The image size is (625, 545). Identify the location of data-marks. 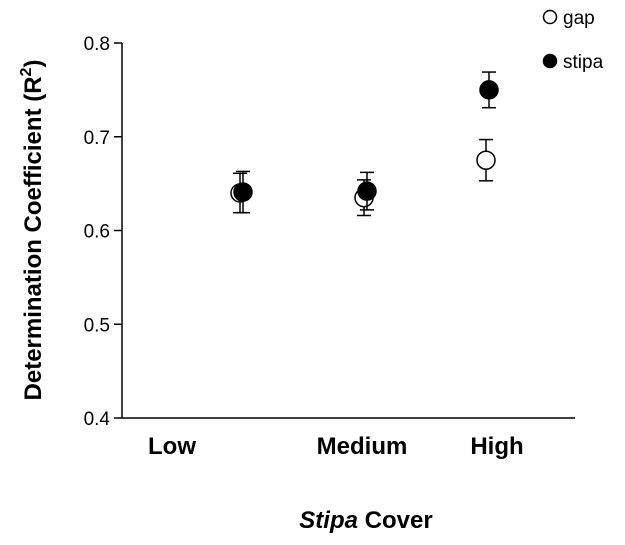
(364, 144).